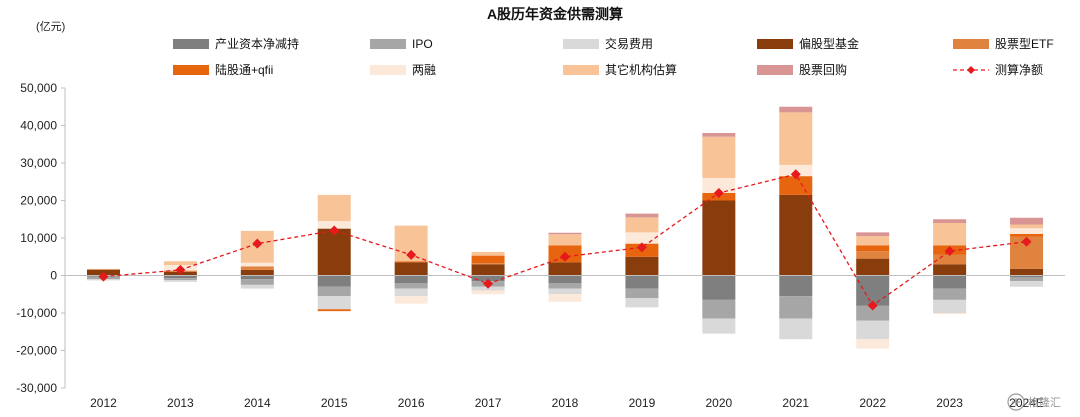  I want to click on legend-item: 产业资本净减持, so click(236, 43).